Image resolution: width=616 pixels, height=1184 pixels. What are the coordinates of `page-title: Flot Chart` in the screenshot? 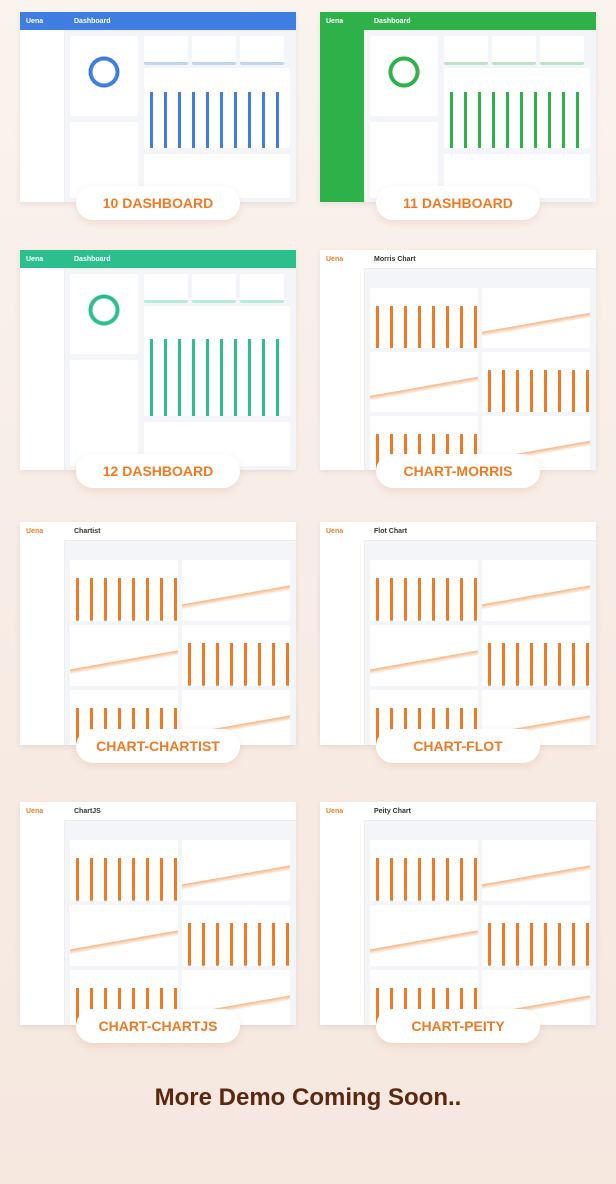 It's located at (391, 531).